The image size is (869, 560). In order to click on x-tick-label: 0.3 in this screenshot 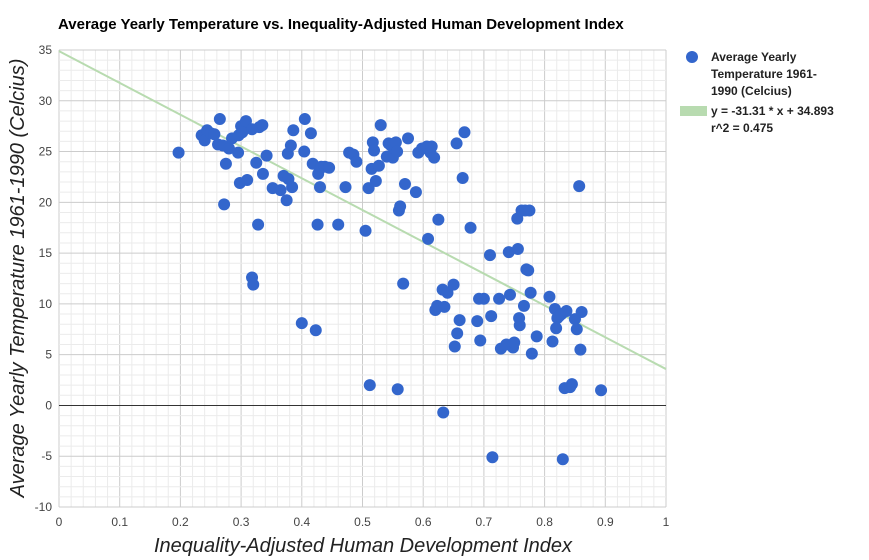, I will do `click(241, 522)`.